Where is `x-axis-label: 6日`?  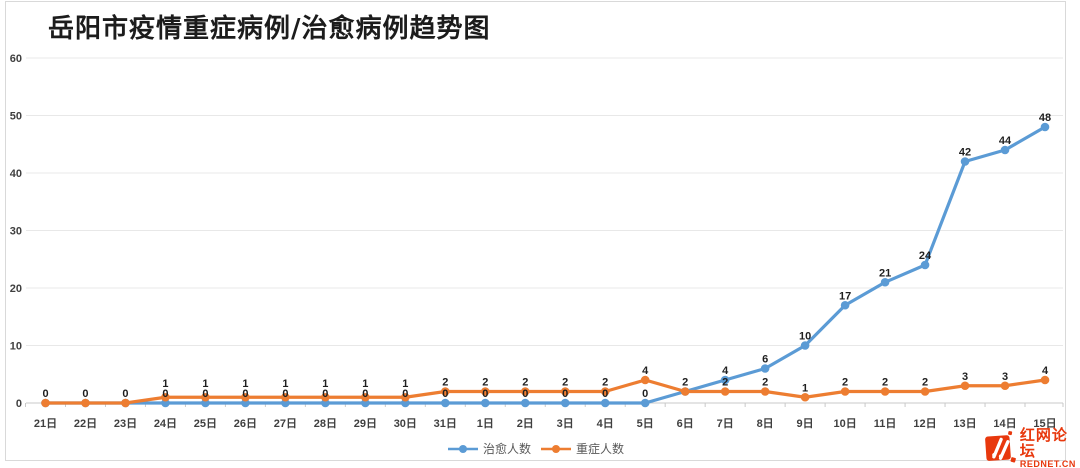 x-axis-label: 6日 is located at coordinates (685, 423).